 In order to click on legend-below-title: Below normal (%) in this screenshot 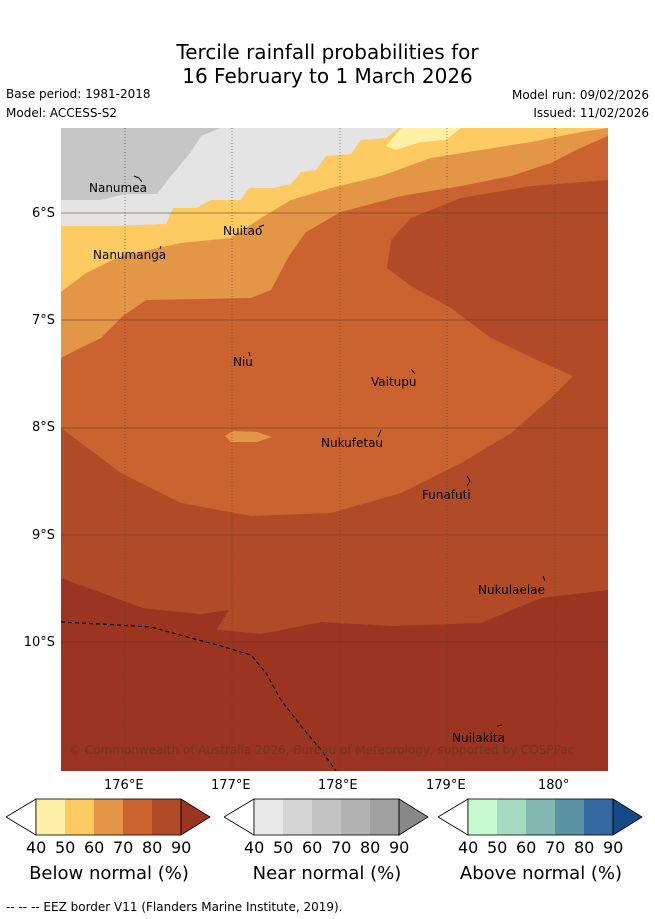, I will do `click(109, 873)`.